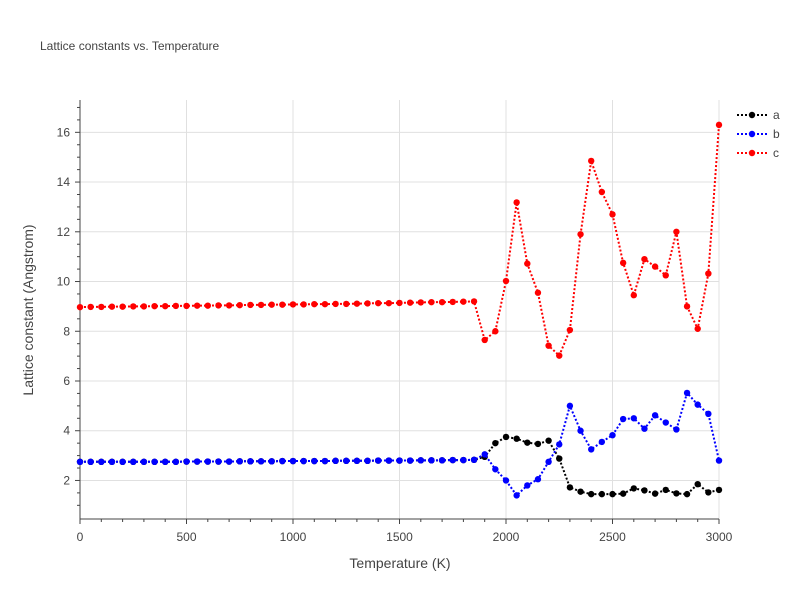 The height and width of the screenshot is (600, 800). What do you see at coordinates (293, 537) in the screenshot?
I see `x-tick-label: 1000` at bounding box center [293, 537].